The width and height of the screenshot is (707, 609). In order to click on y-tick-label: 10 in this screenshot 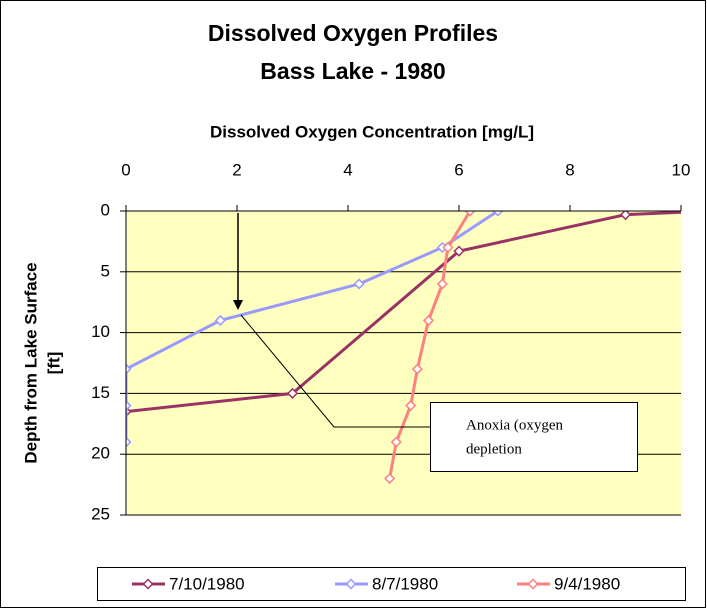, I will do `click(100, 331)`.